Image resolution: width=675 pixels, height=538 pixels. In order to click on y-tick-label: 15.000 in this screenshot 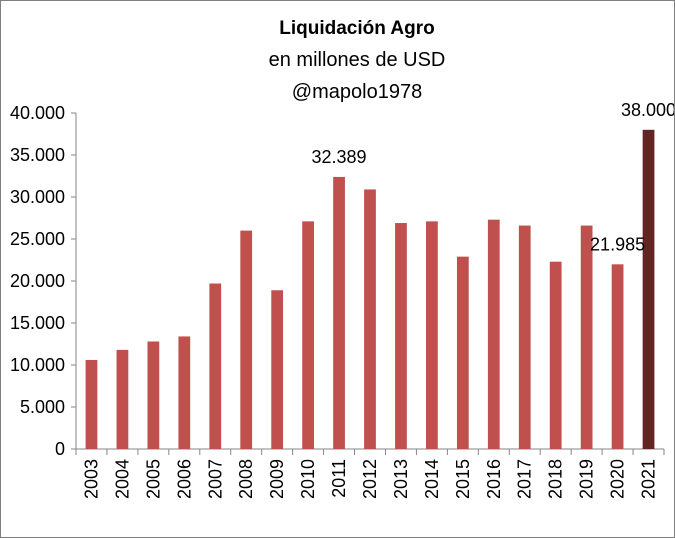, I will do `click(37, 323)`.